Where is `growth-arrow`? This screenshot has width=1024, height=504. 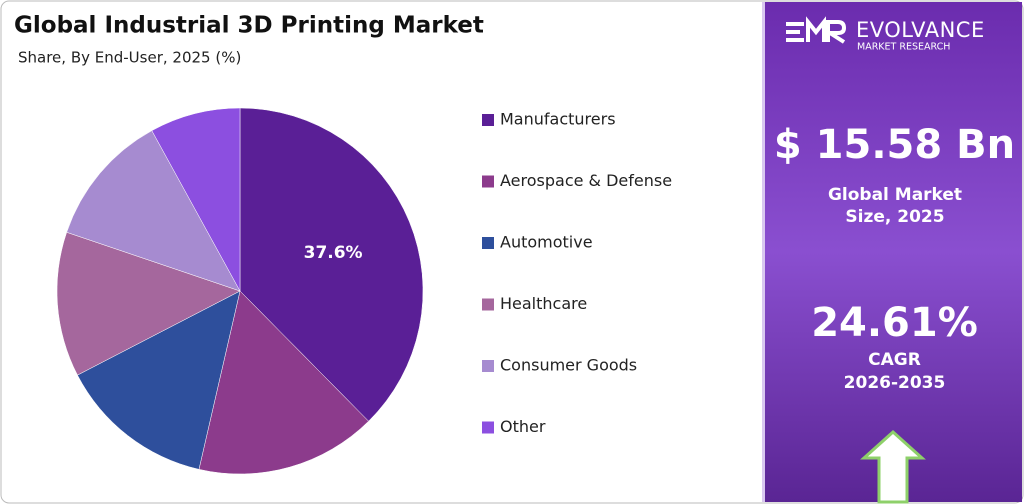 growth-arrow is located at coordinates (893, 466).